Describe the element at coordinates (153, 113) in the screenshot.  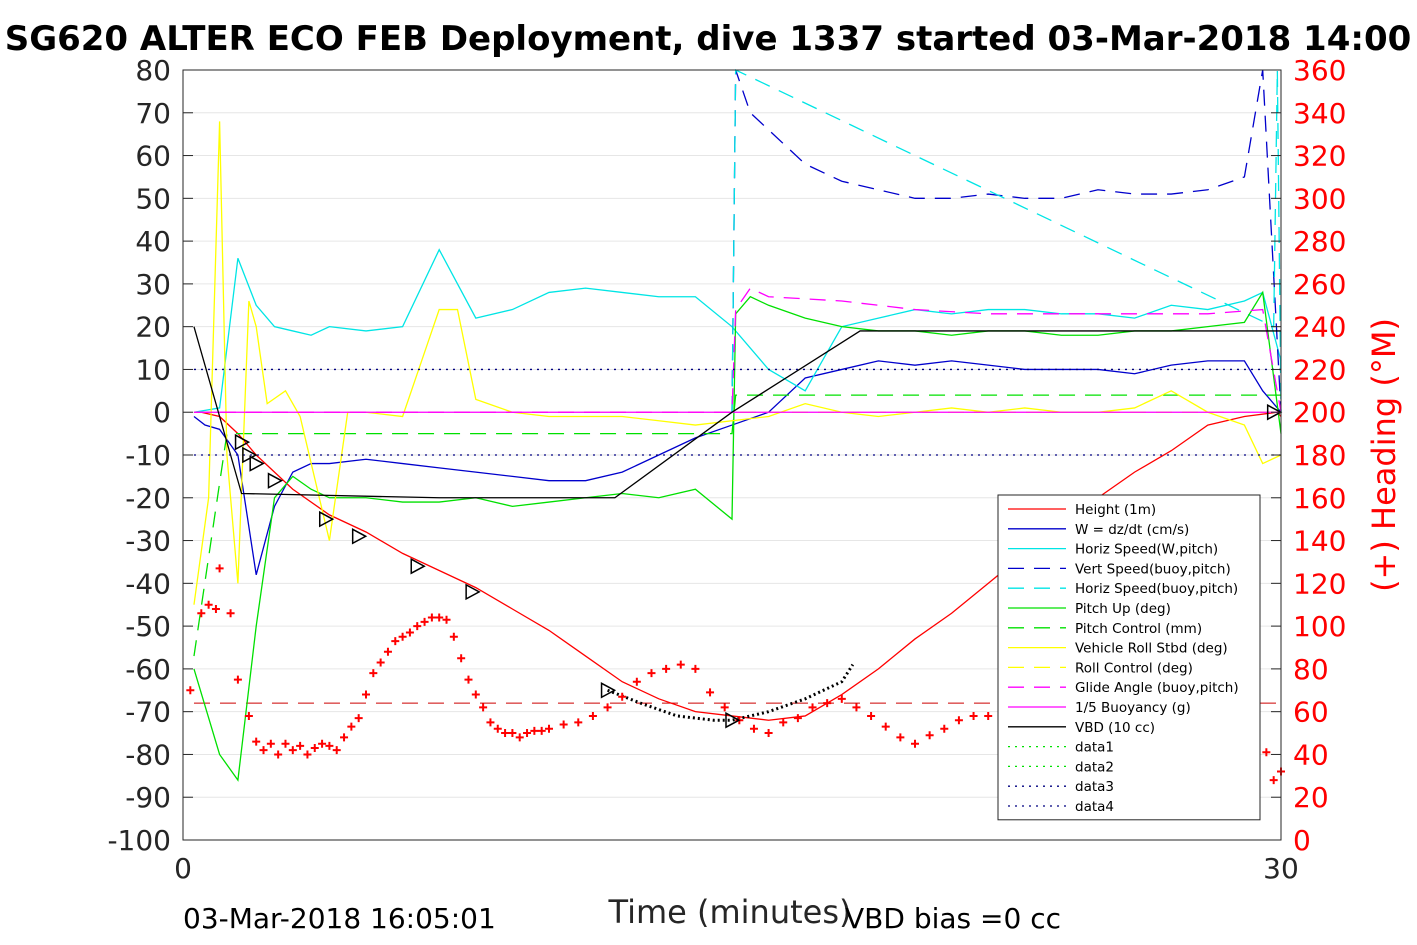
I see `y-tick-label: 70` at that location.